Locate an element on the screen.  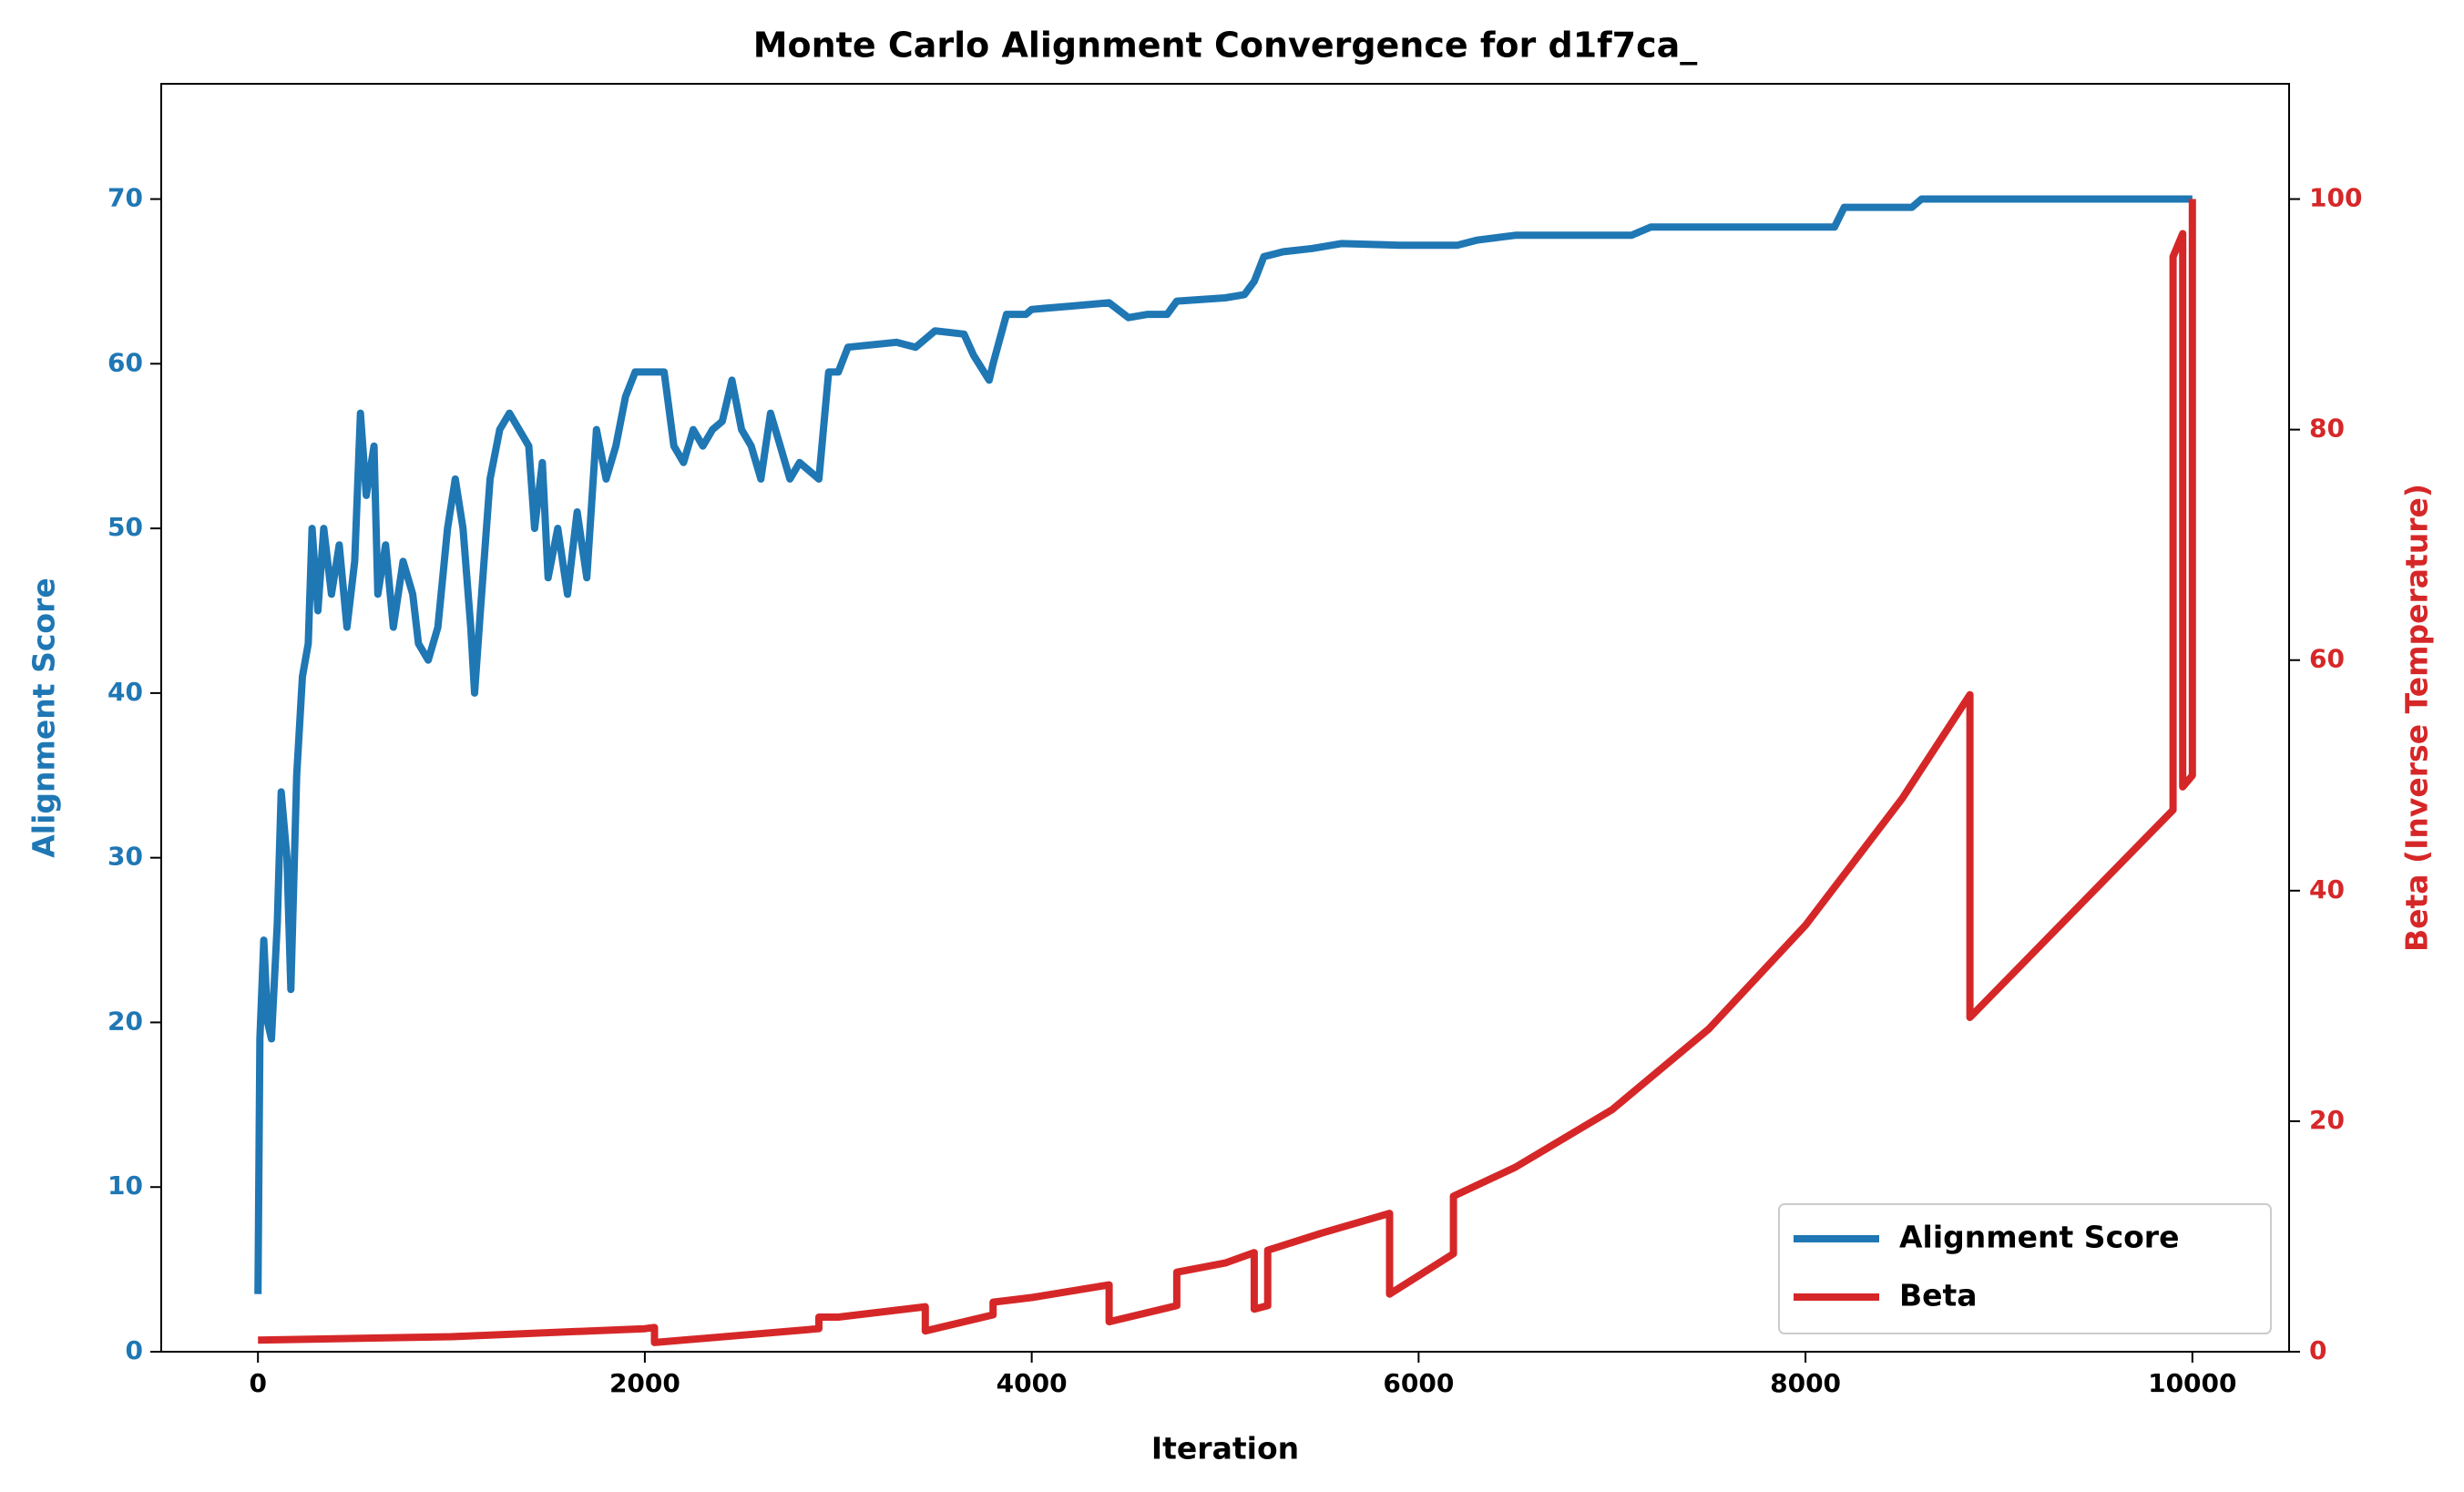
y2-tick-label: 0 is located at coordinates (2317, 1350).